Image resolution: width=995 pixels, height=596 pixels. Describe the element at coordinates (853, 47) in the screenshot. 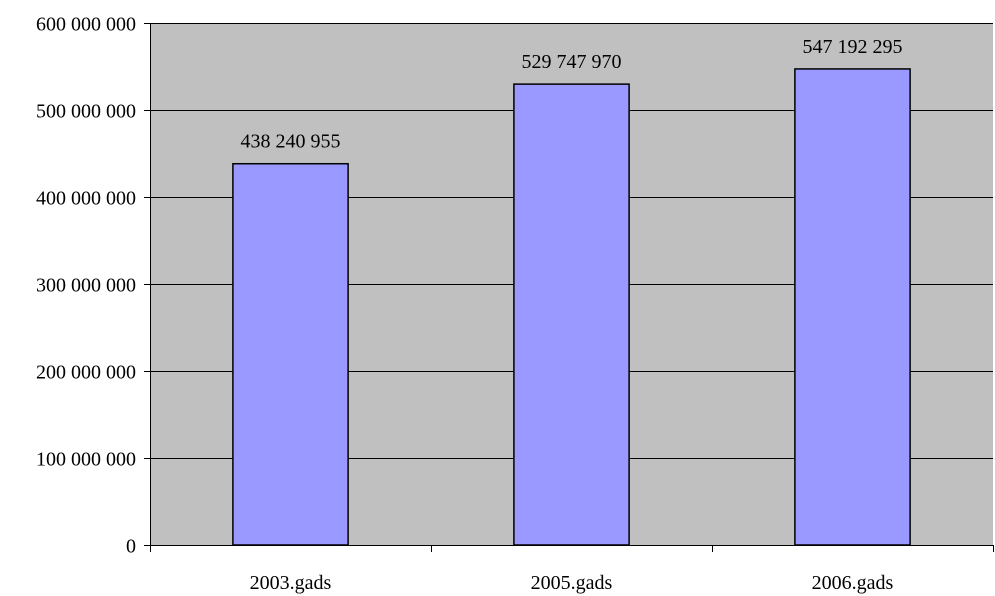

I see `data-label: 547 192 295` at that location.